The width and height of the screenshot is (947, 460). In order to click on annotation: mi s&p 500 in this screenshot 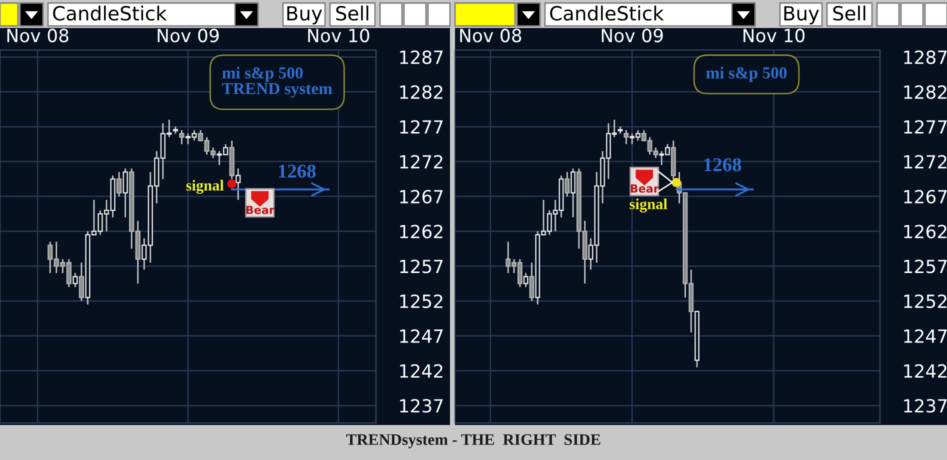, I will do `click(746, 74)`.